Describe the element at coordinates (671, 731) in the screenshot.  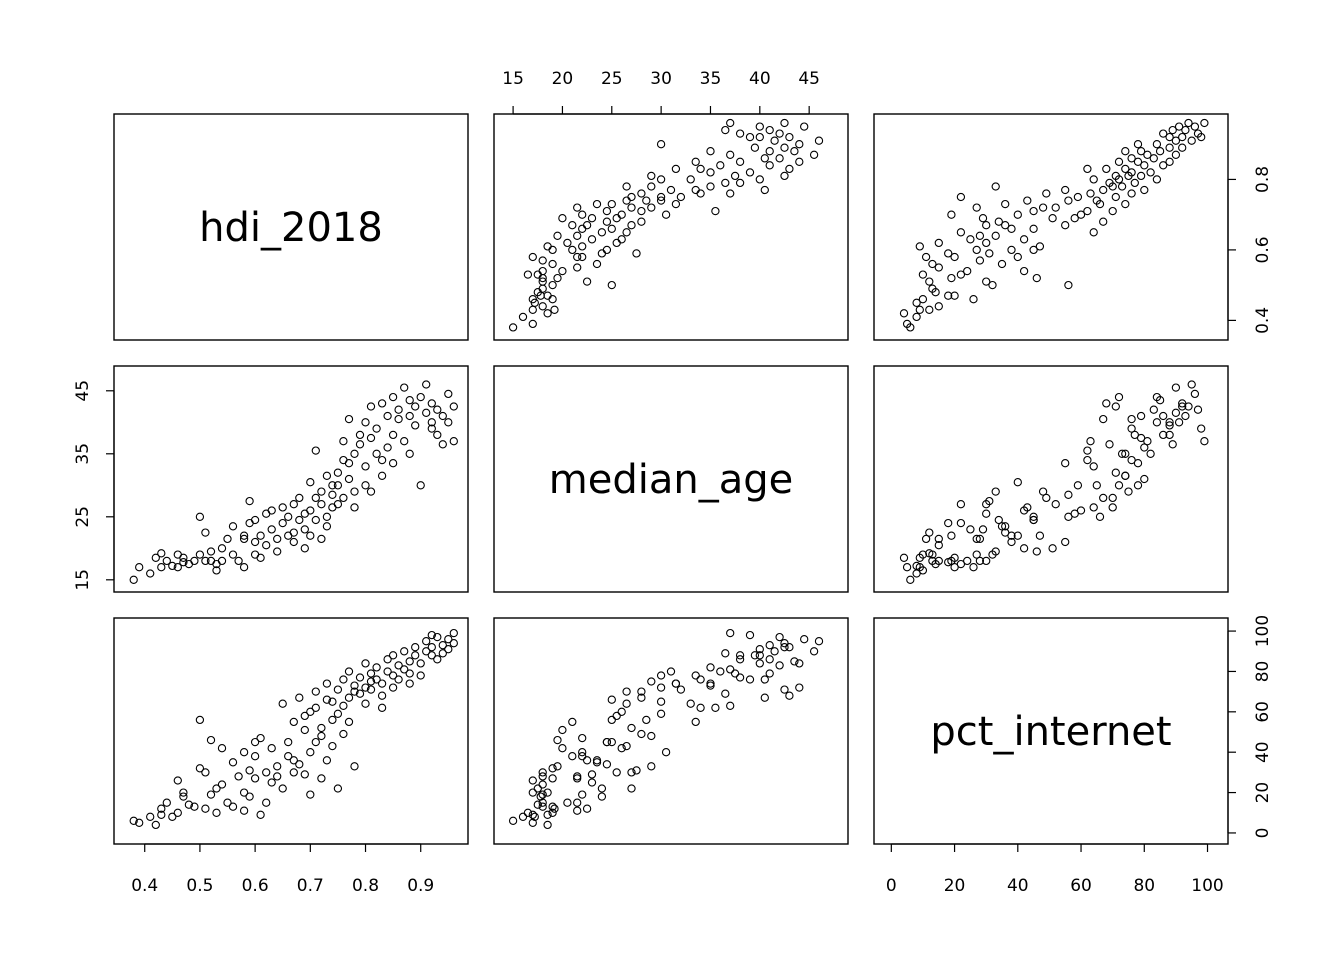
I see `panel-frame` at that location.